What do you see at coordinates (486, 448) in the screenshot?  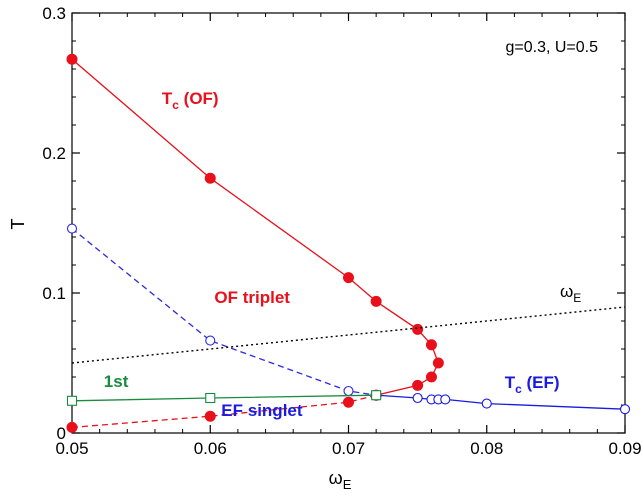 I see `x-tick-label: 0.08` at bounding box center [486, 448].